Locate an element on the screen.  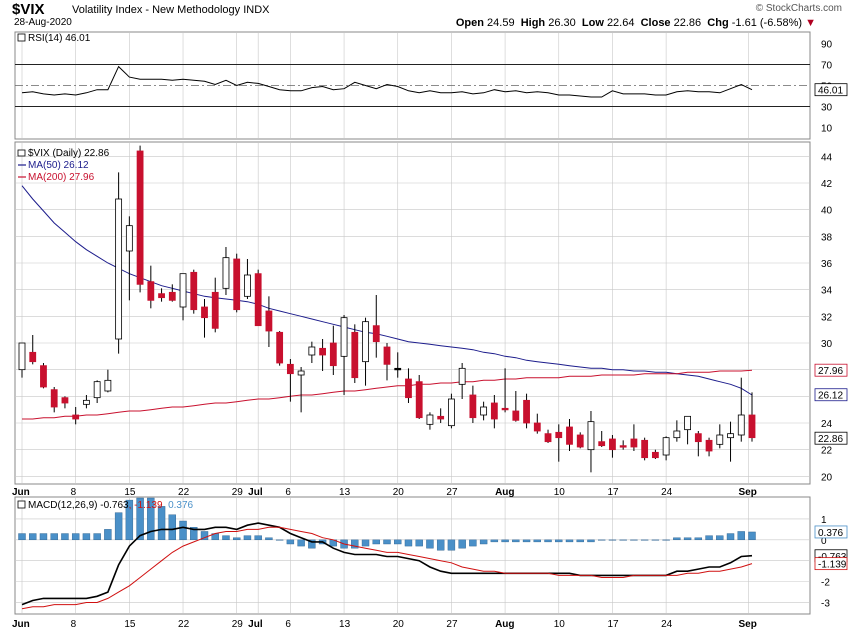
high-label: High is located at coordinates (533, 23).